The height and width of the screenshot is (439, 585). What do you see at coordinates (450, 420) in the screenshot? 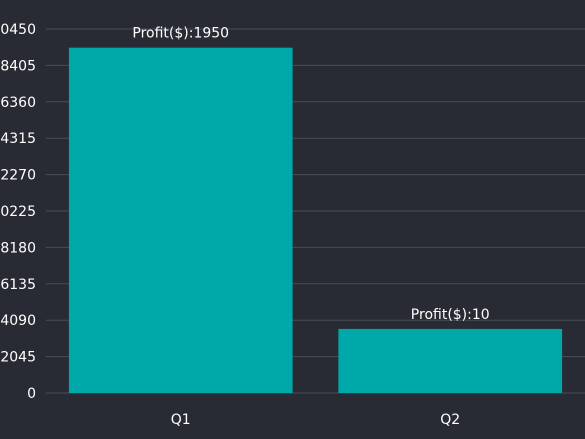
I see `x-tick-label: Q2` at bounding box center [450, 420].